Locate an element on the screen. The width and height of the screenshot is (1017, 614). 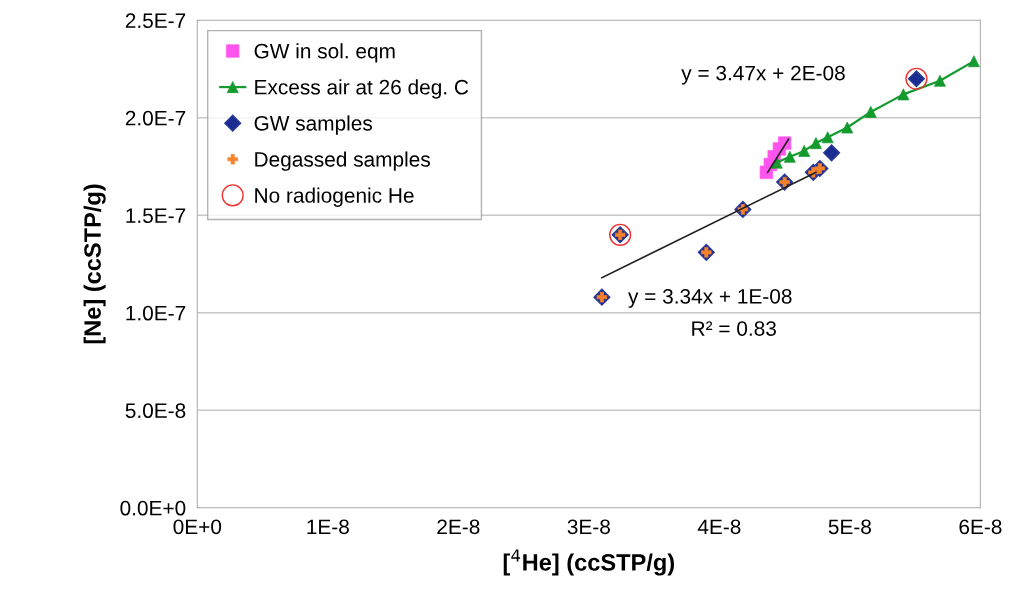
y-tick-label: 1.5E-7 is located at coordinates (156, 216).